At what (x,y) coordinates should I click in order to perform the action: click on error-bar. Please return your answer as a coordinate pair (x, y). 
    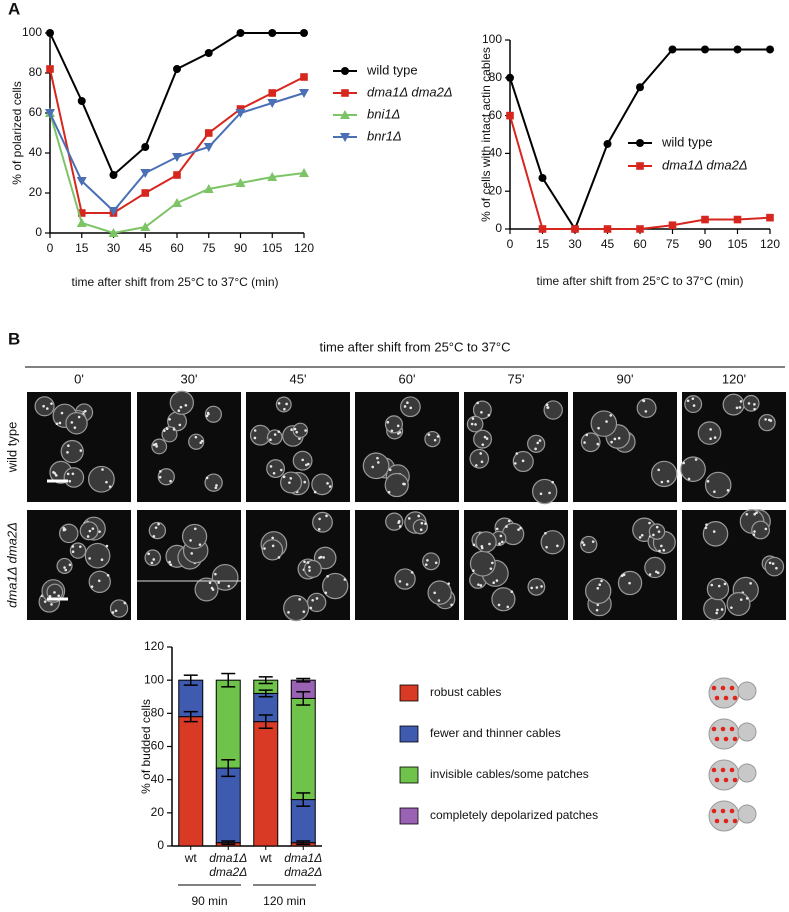
    Looking at the image, I should click on (265, 693).